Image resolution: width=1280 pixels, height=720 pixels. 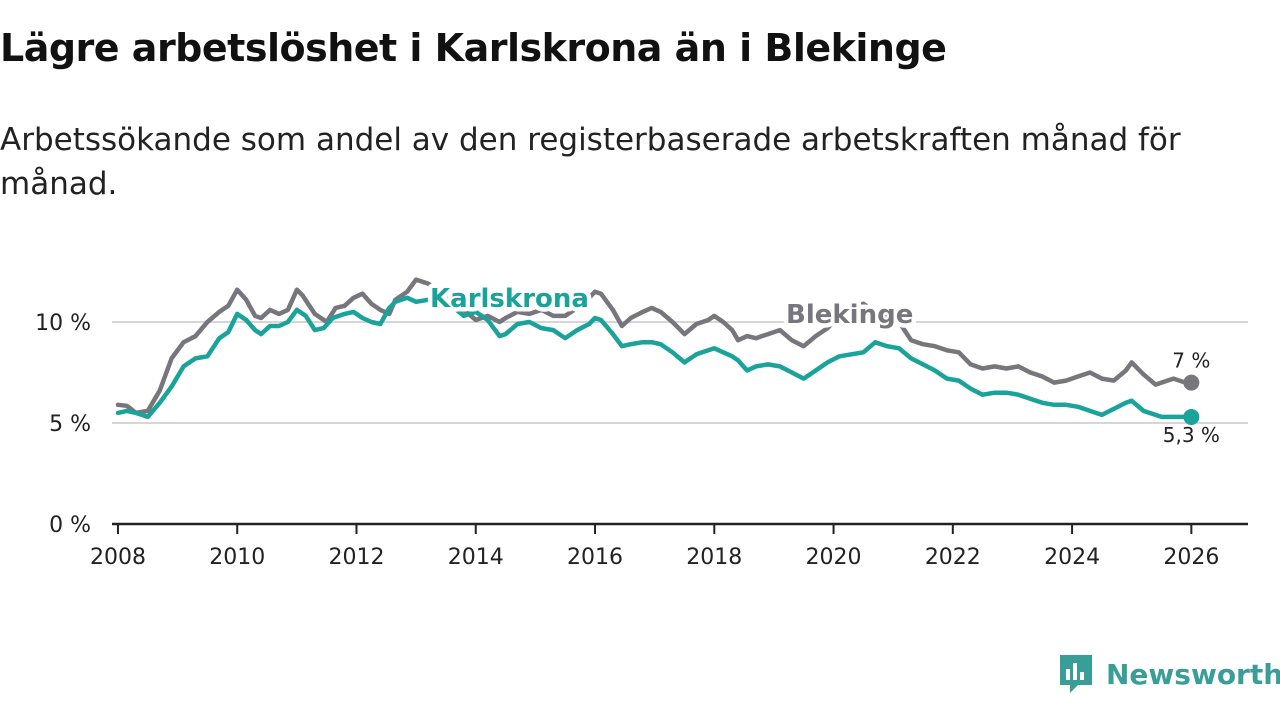 What do you see at coordinates (476, 557) in the screenshot?
I see `x-tick-label: 2014` at bounding box center [476, 557].